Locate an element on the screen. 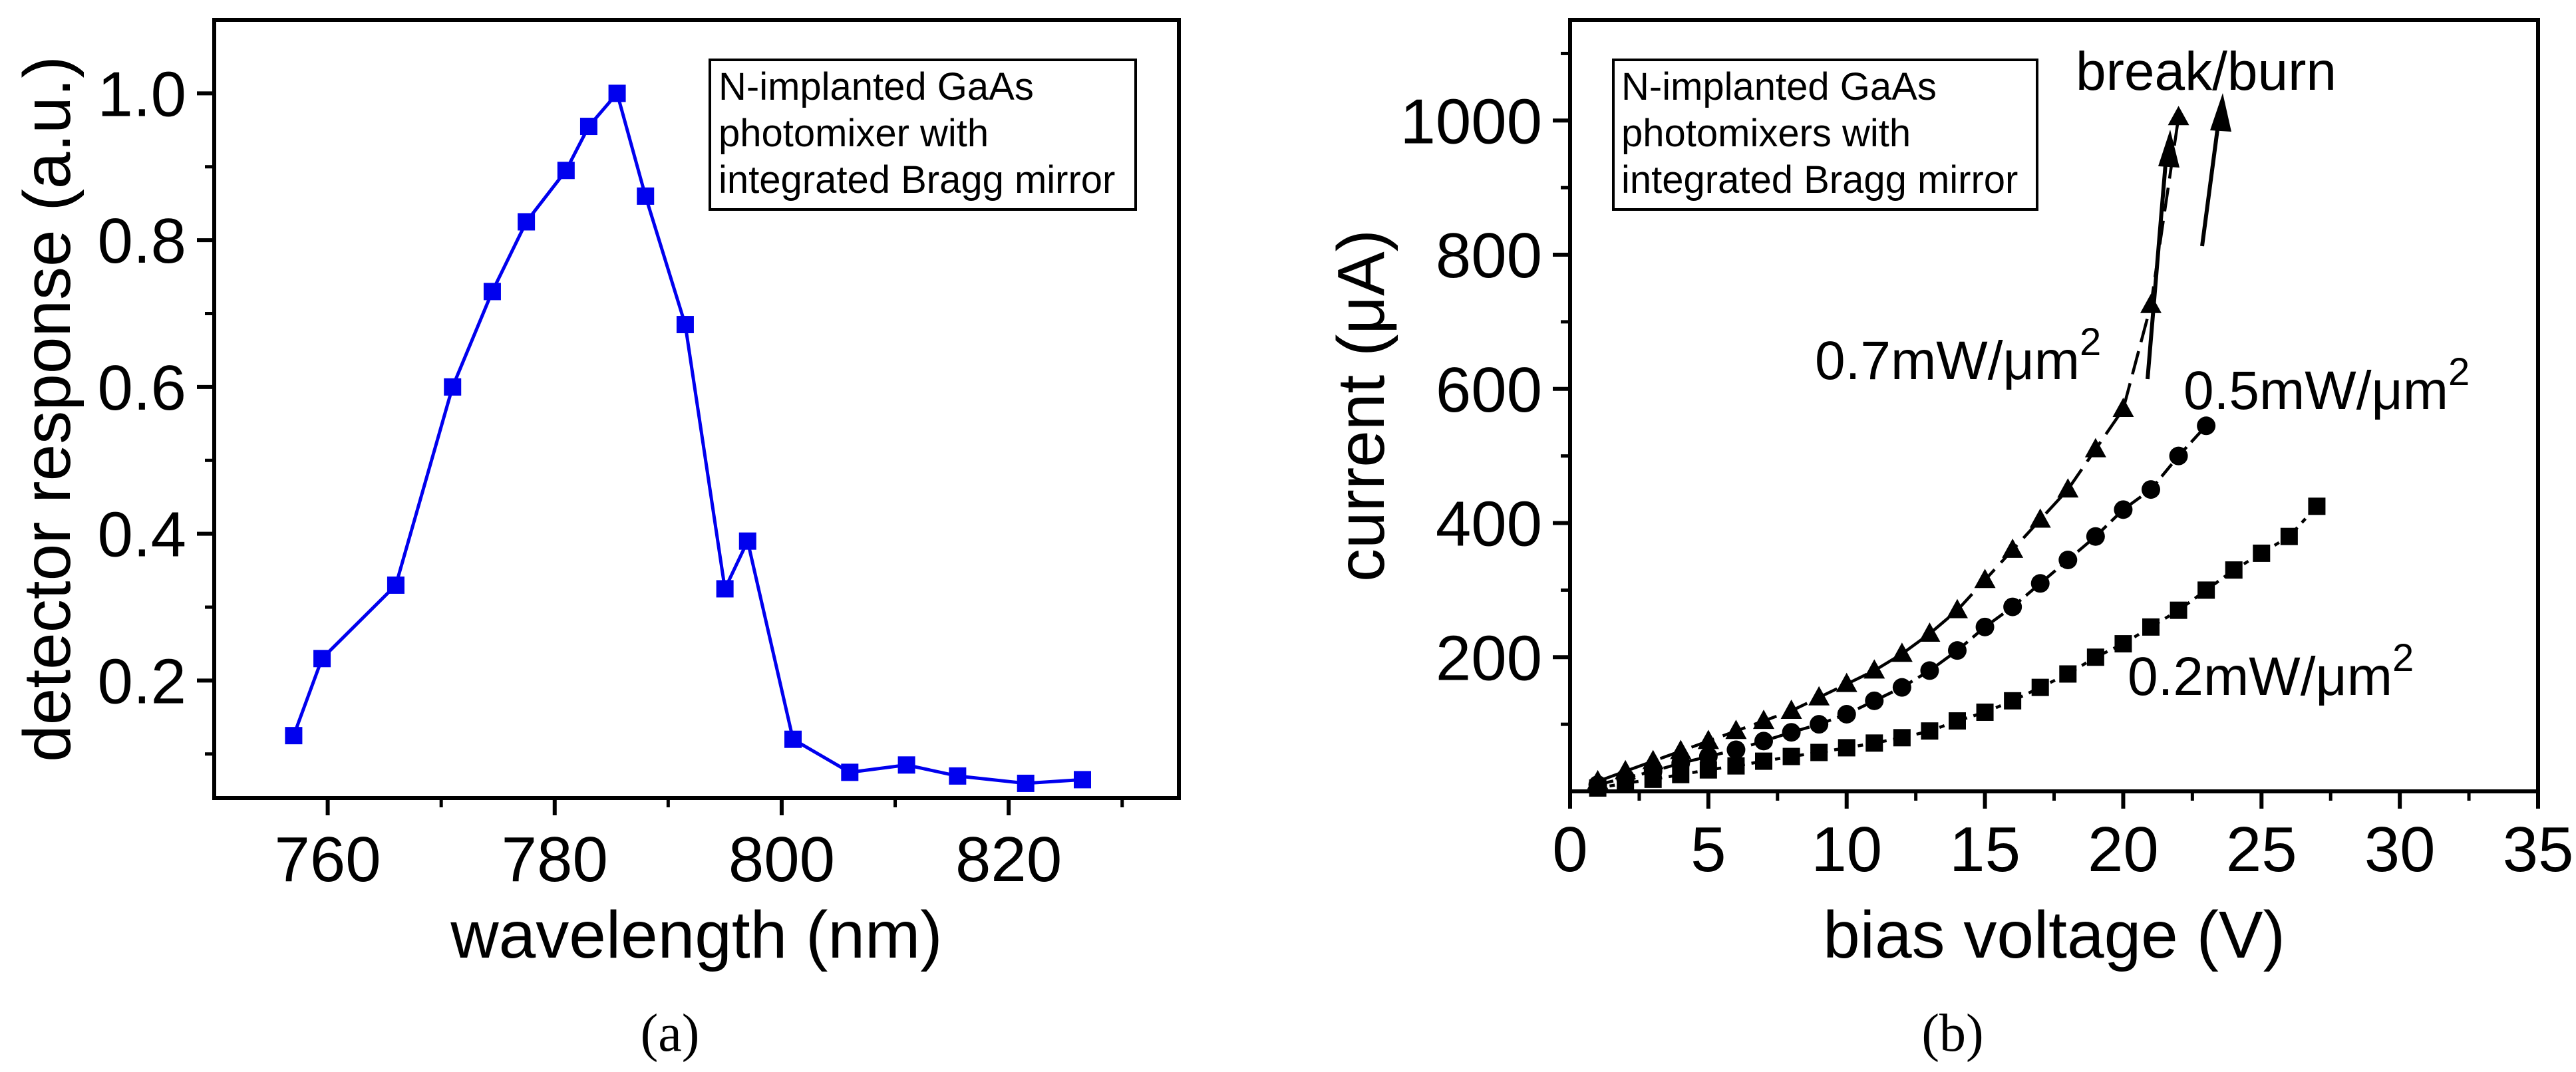 This screenshot has height=1072, width=2576. x-tick-label-a: 820 is located at coordinates (1008, 859).